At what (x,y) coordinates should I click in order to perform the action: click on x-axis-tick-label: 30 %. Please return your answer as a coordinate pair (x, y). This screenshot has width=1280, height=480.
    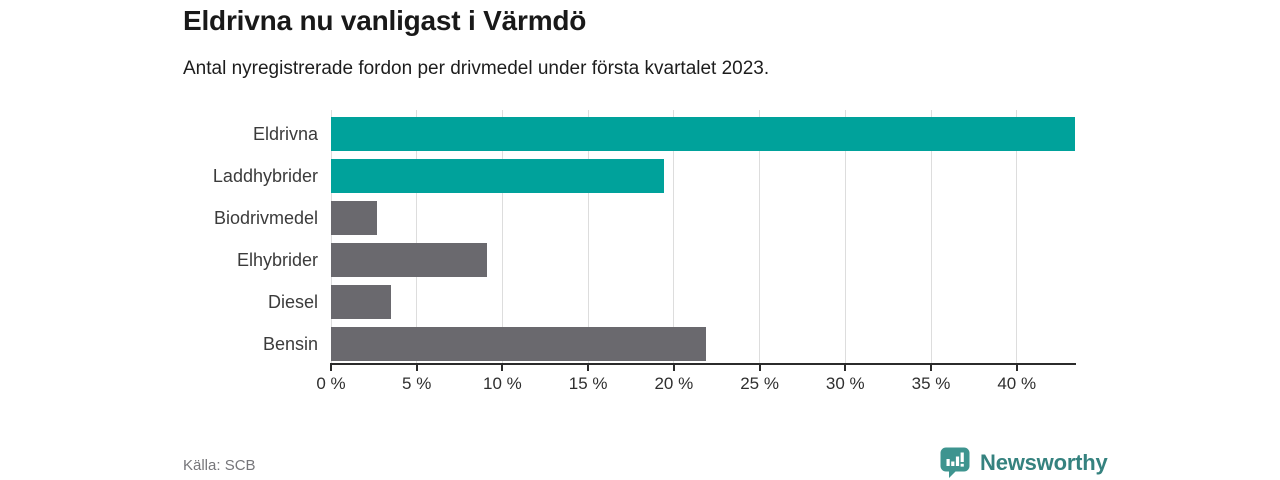
    Looking at the image, I should click on (845, 383).